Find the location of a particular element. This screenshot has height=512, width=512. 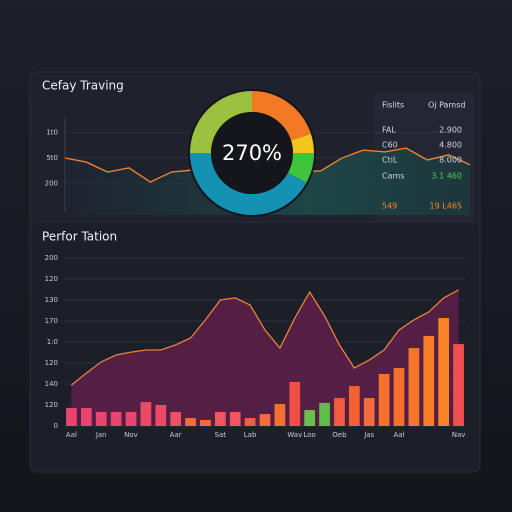

x-tick-label: Lab is located at coordinates (250, 435).